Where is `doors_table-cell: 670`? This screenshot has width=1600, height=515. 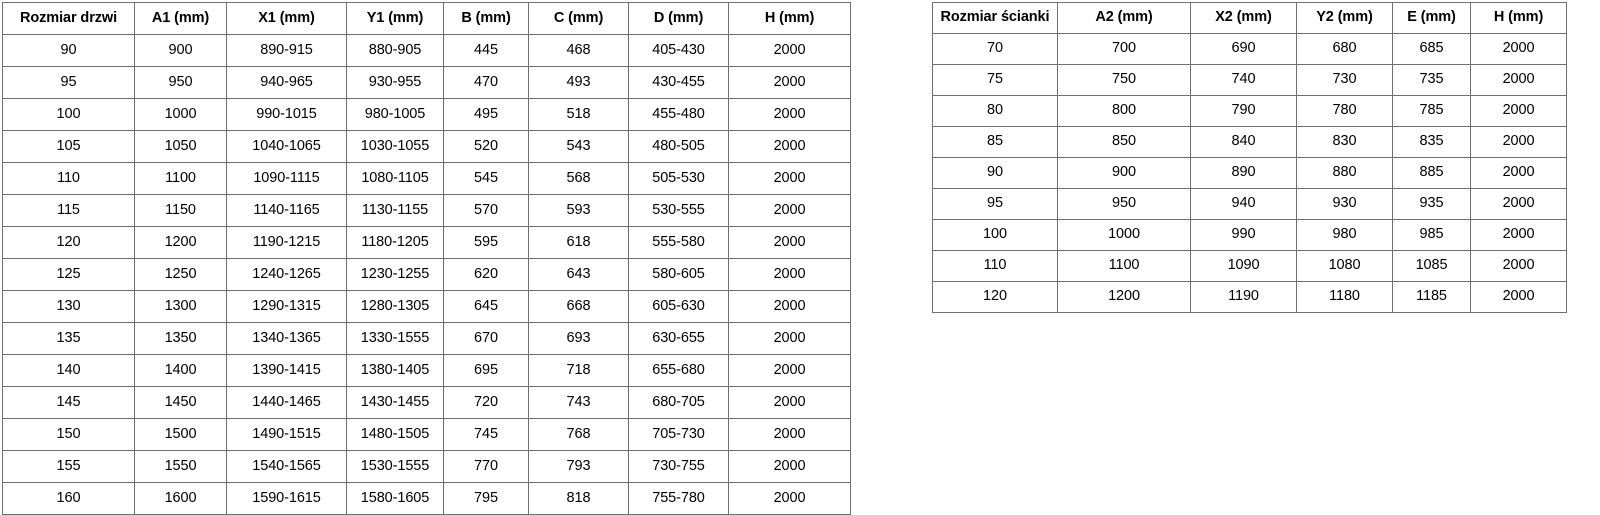
doors_table-cell: 670 is located at coordinates (486, 338).